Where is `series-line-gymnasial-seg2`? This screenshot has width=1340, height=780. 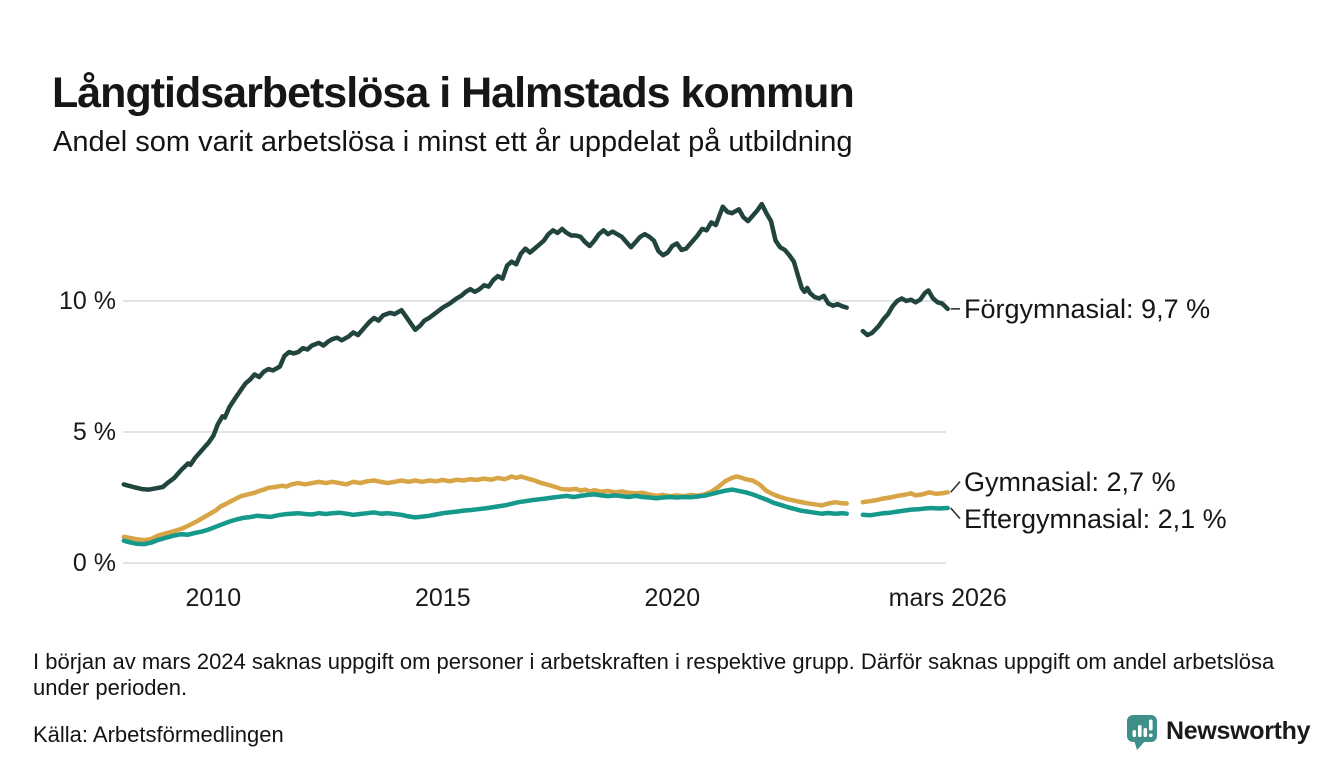 series-line-gymnasial-seg2 is located at coordinates (905, 497).